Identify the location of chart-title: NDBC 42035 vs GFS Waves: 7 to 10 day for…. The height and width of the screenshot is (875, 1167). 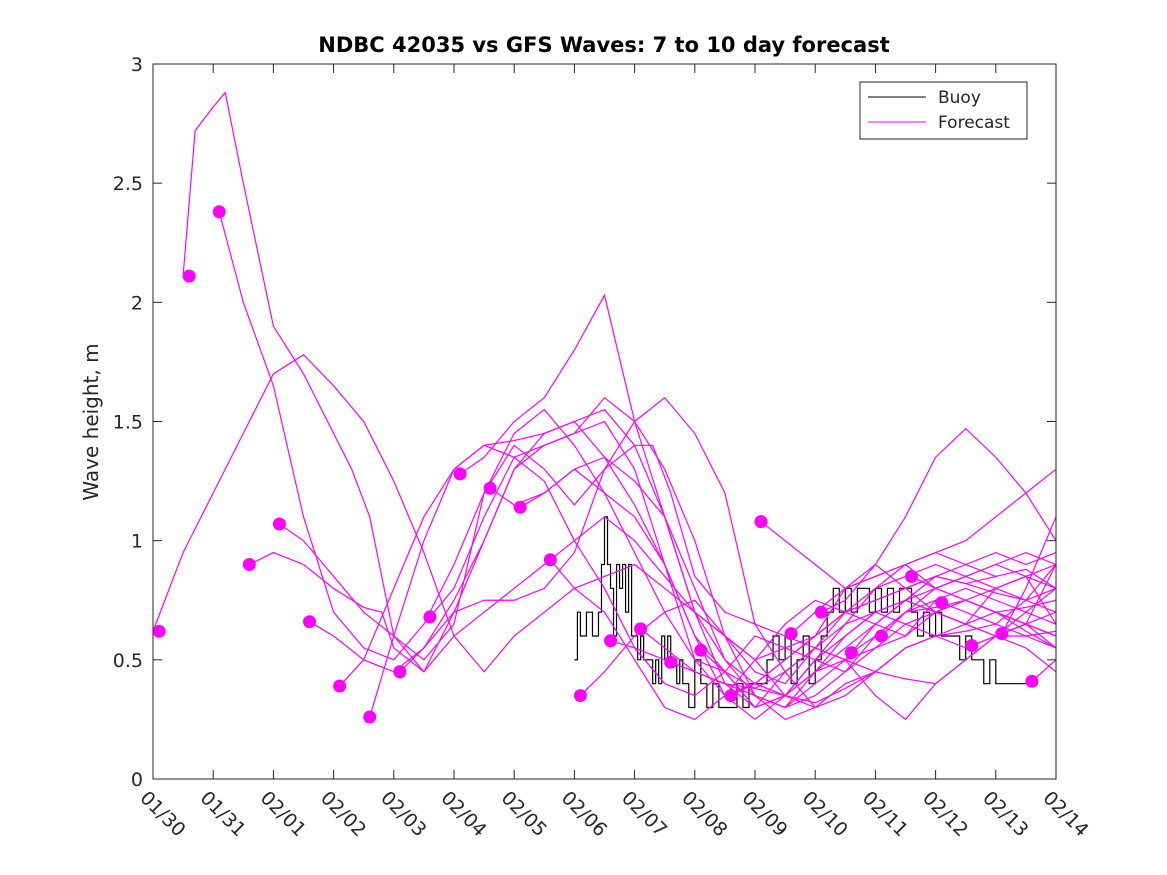
(603, 45).